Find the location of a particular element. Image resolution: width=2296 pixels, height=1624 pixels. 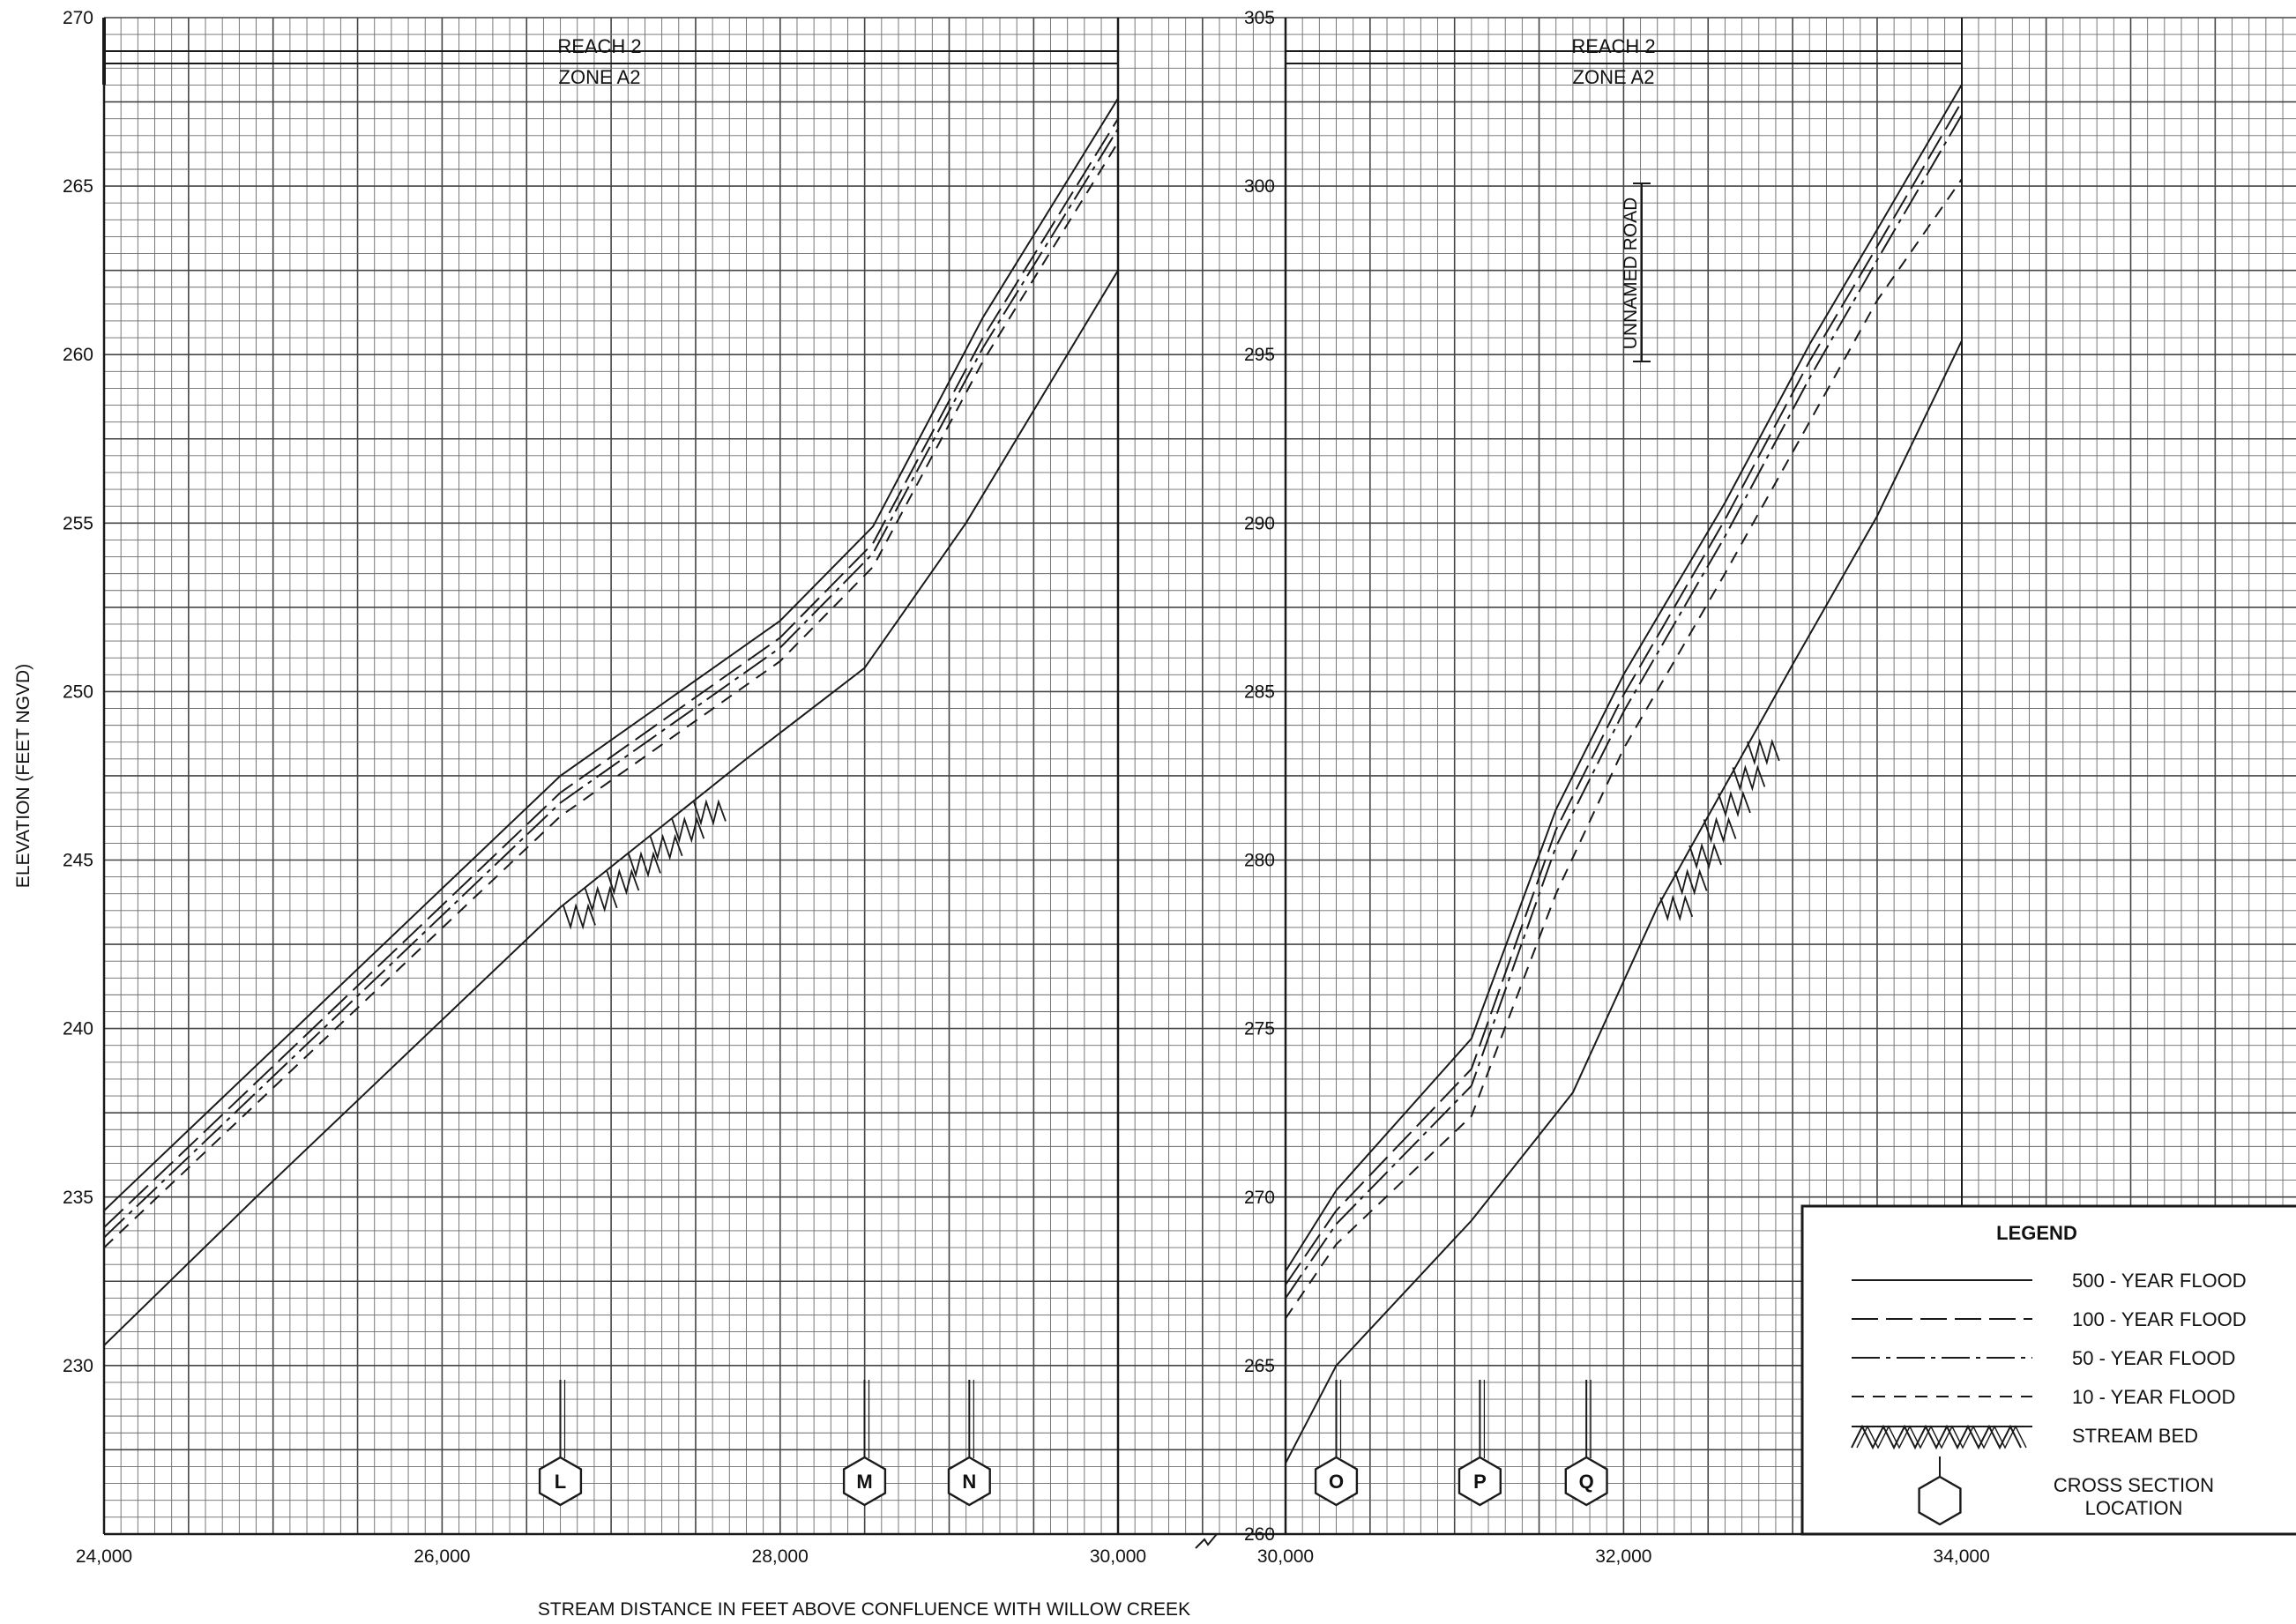

left-y-tick-label: 265 is located at coordinates (78, 186).